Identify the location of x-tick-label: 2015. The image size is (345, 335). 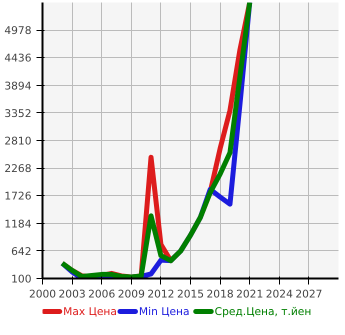
(190, 294).